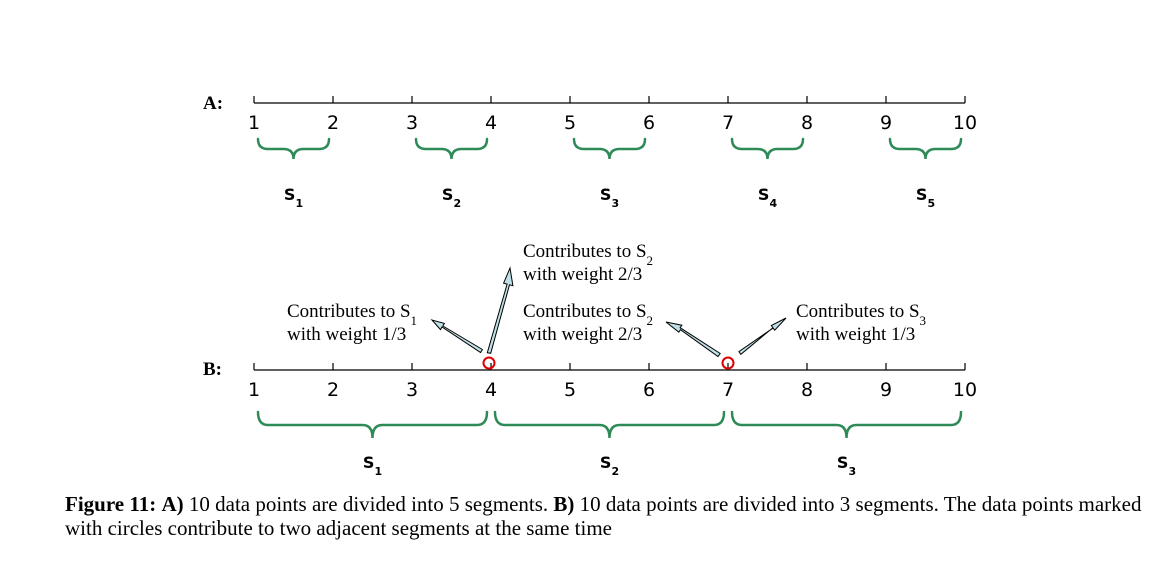 This screenshot has width=1166, height=587. I want to click on caption-figure-label: Figure 11:, so click(111, 504).